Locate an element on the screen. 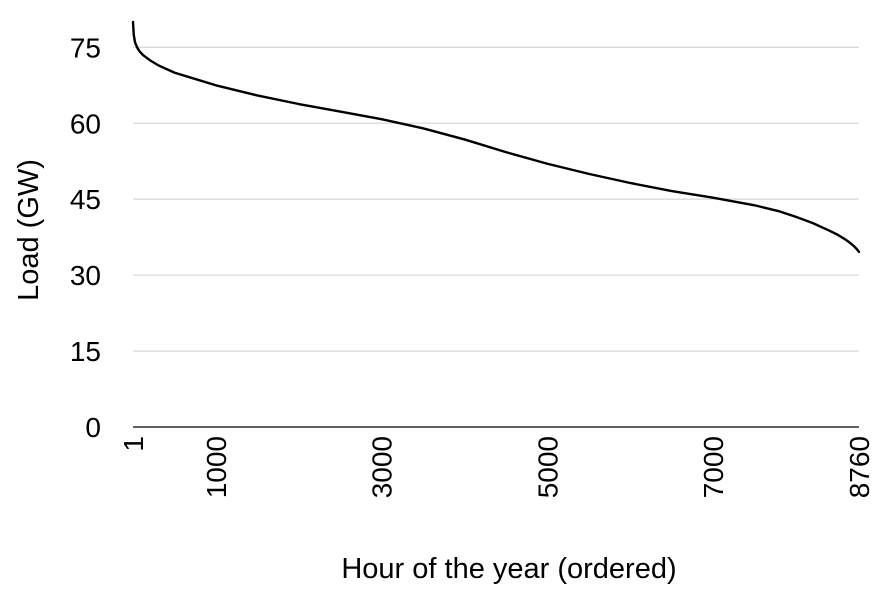  y-tick-label-0: 0 is located at coordinates (93, 427).